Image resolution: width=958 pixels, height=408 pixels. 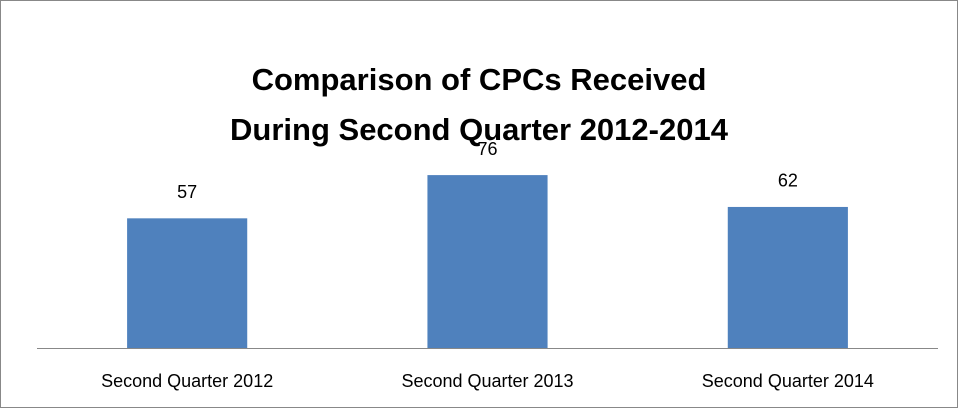 I want to click on chart-title: During Second Quarter 2012-2014, so click(x=479, y=129).